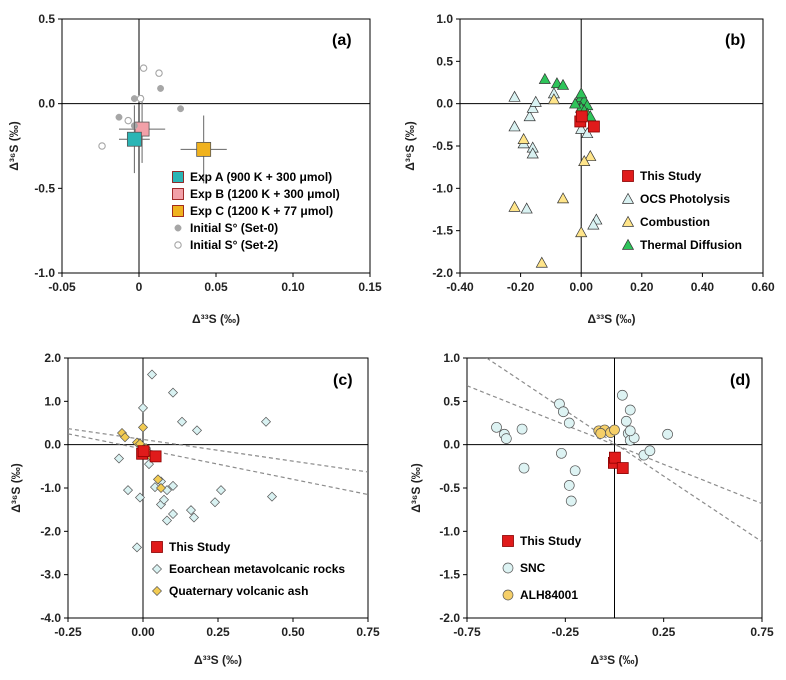 This screenshot has width=786, height=680. What do you see at coordinates (703, 287) in the screenshot?
I see `x-tick-label: 0.40` at bounding box center [703, 287].